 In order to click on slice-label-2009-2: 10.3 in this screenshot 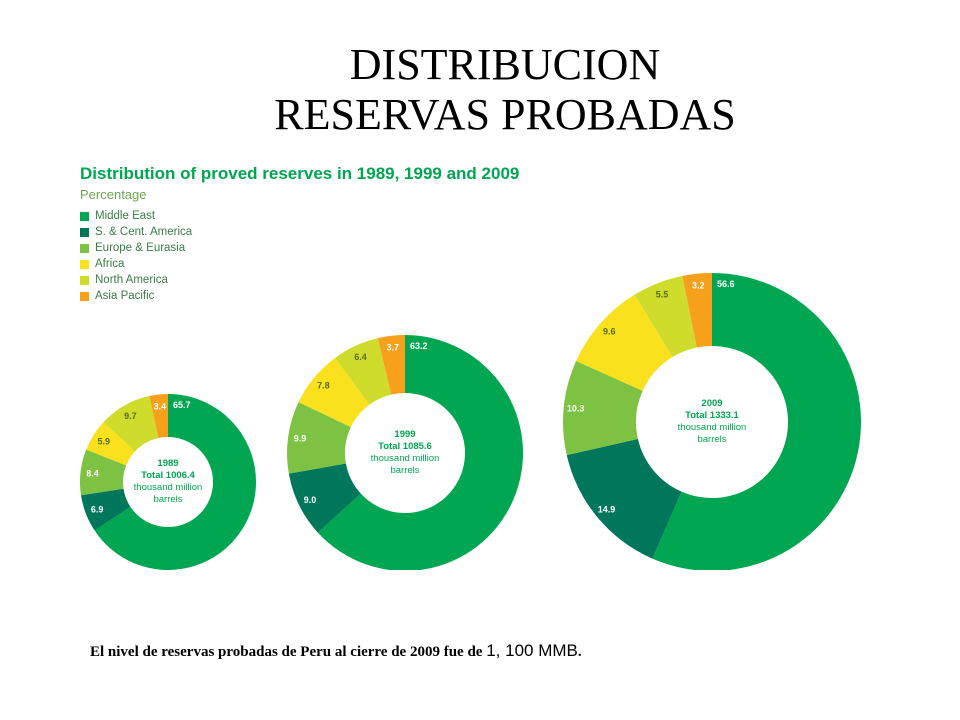, I will do `click(576, 408)`.